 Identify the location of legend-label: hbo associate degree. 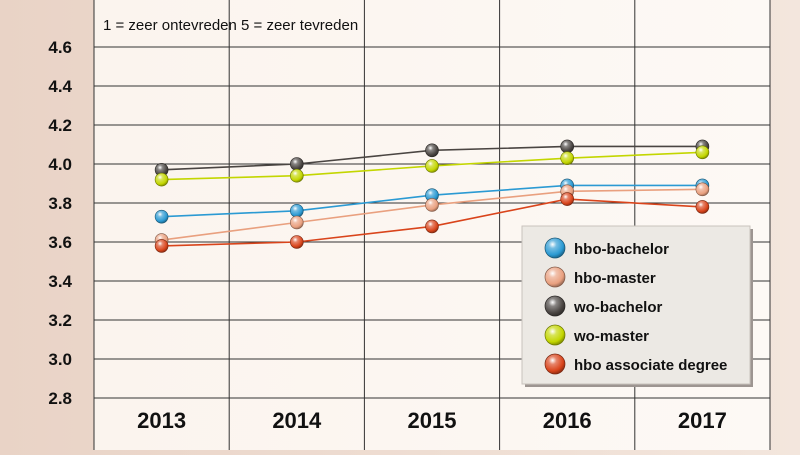
(650, 365).